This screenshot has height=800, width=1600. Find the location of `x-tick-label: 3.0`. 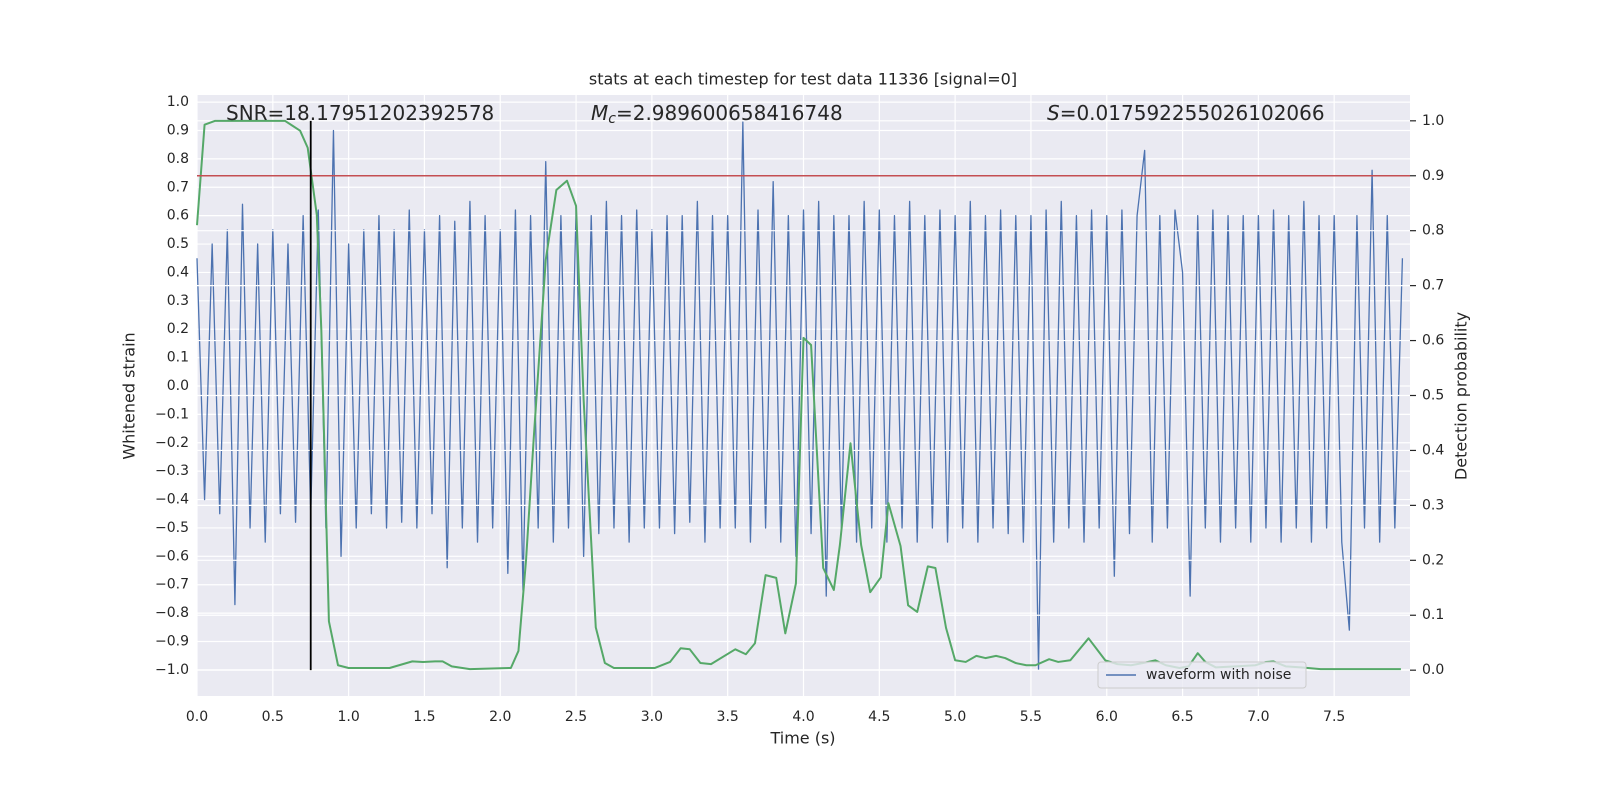

x-tick-label: 3.0 is located at coordinates (652, 717).